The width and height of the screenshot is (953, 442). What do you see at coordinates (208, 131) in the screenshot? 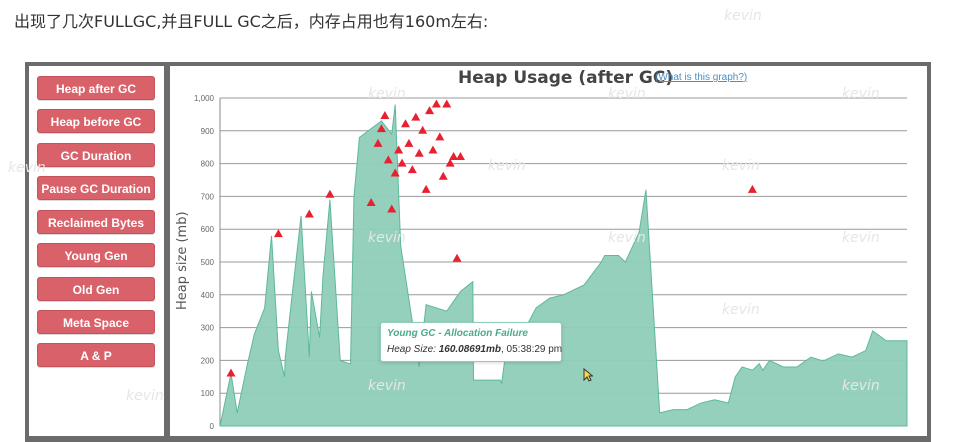
I see `y-tick-label: 900` at bounding box center [208, 131].